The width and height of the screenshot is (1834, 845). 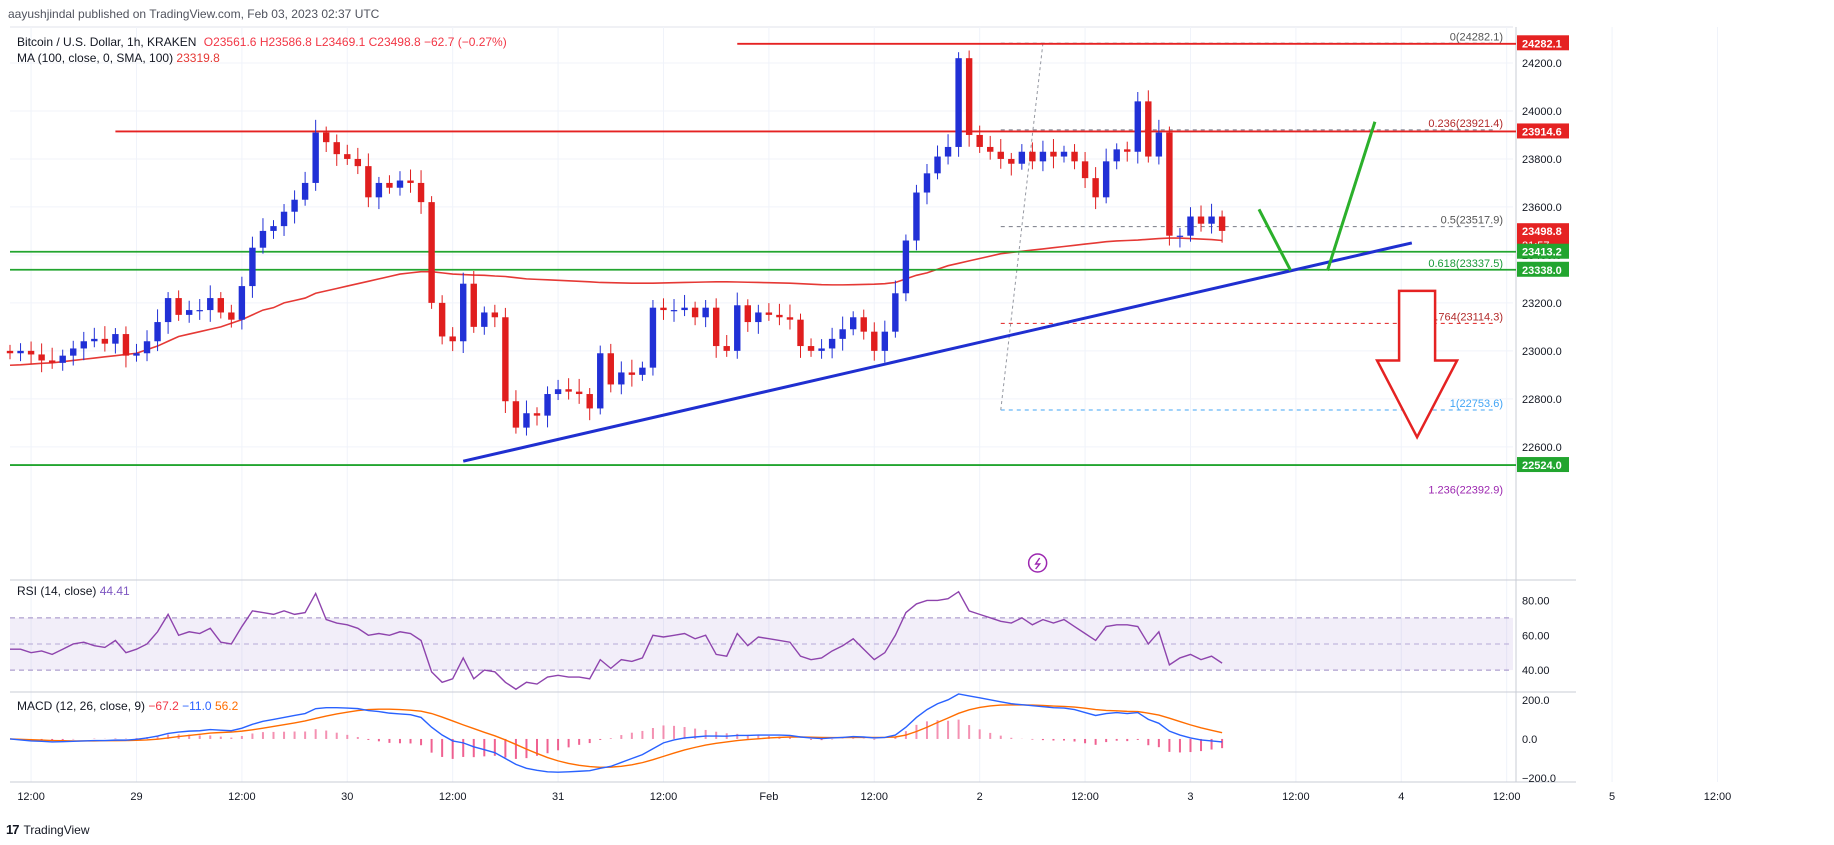 What do you see at coordinates (73, 591) in the screenshot?
I see `rsi-legend: RSI (14, close) 44.41` at bounding box center [73, 591].